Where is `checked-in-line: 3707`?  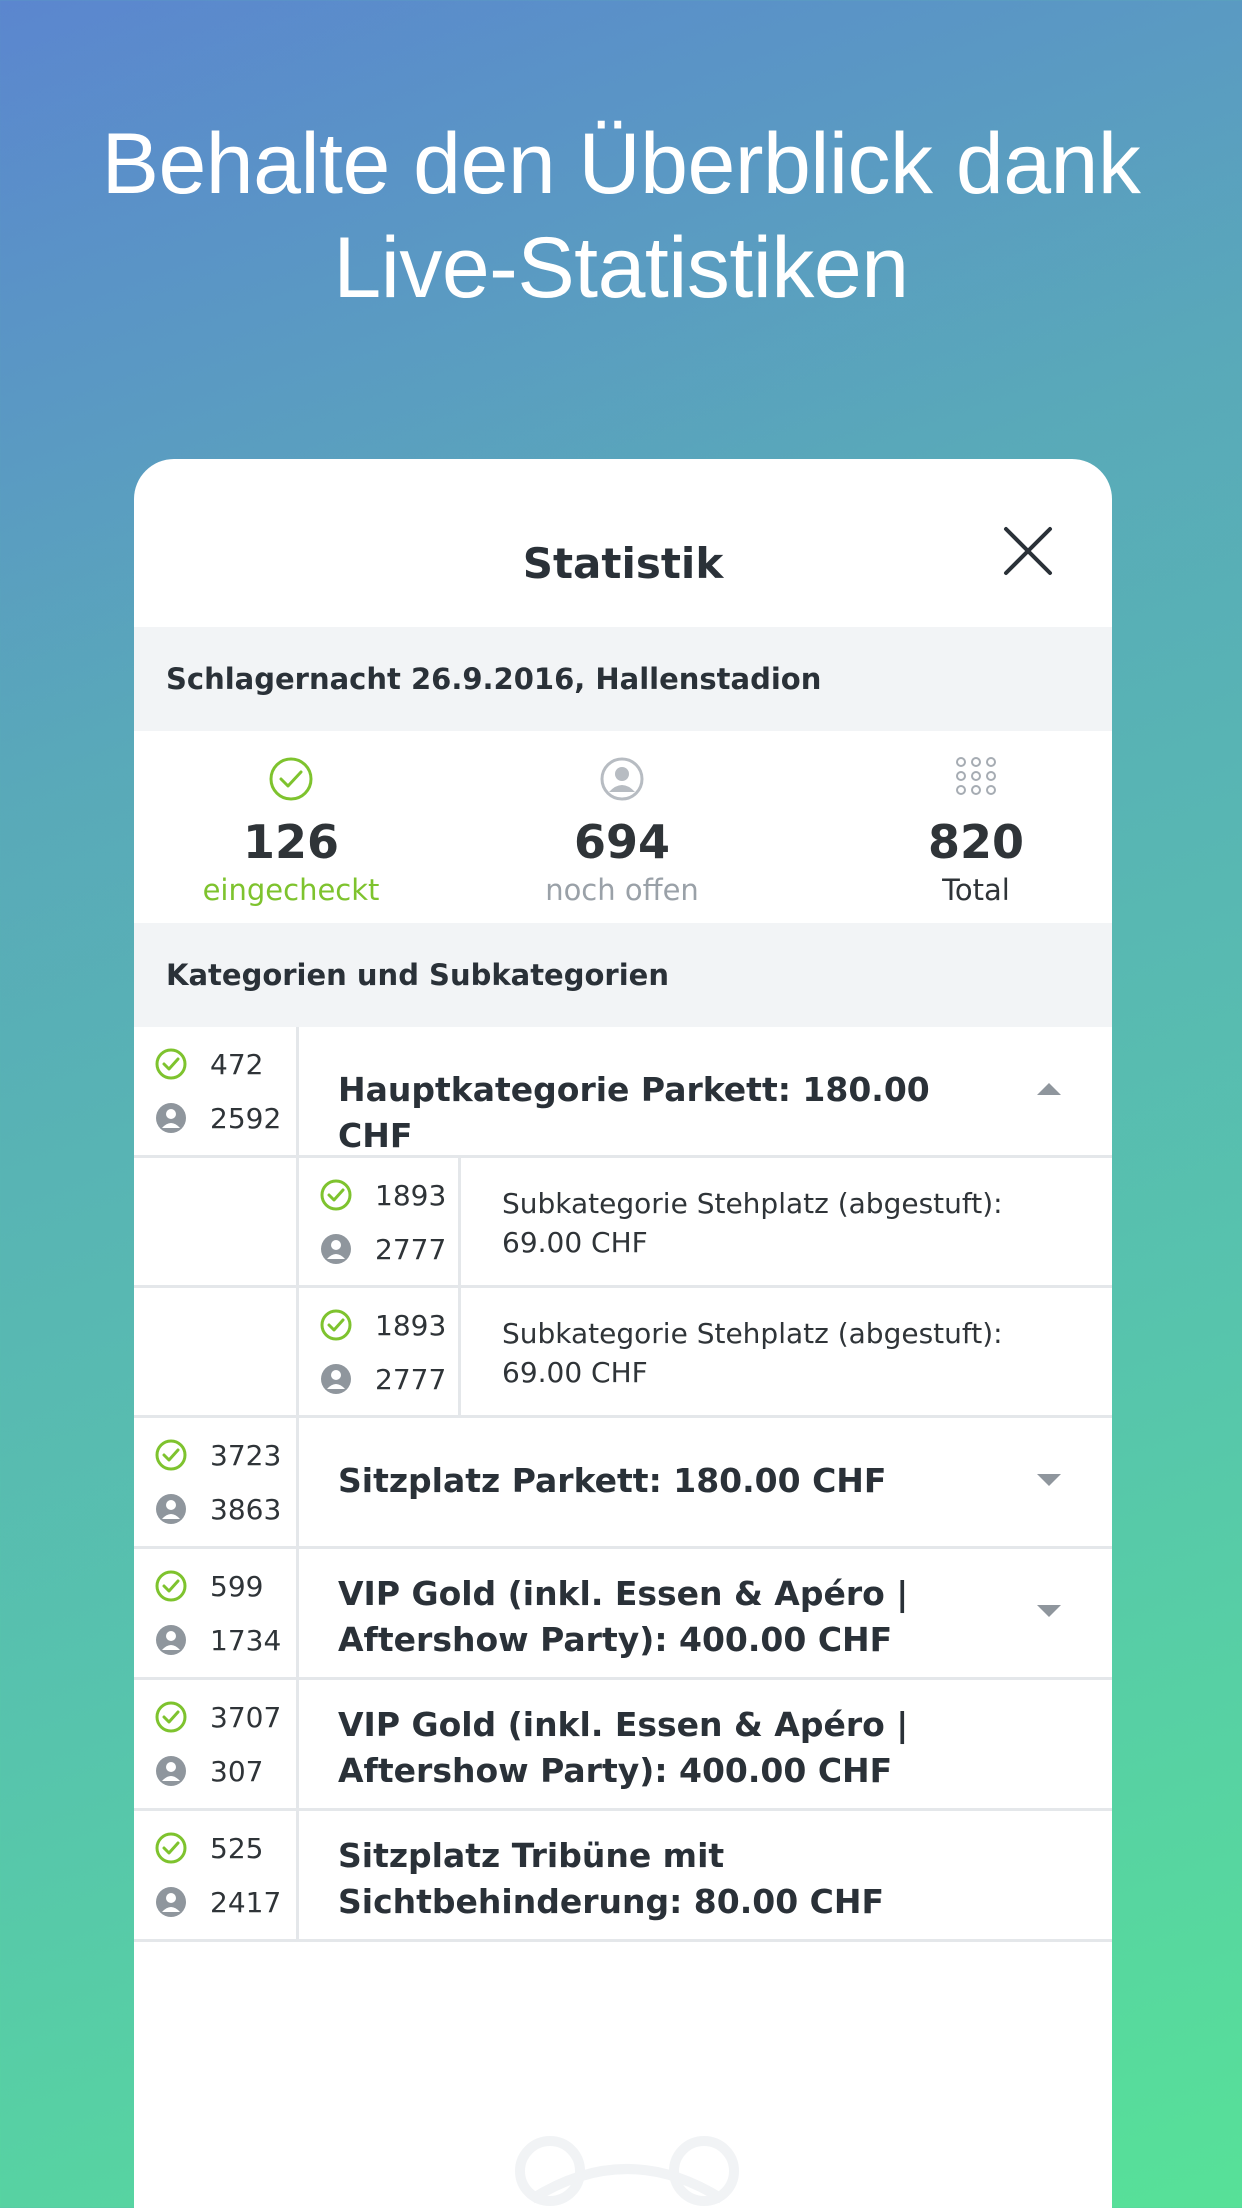 checked-in-line: 3707 is located at coordinates (217, 1717).